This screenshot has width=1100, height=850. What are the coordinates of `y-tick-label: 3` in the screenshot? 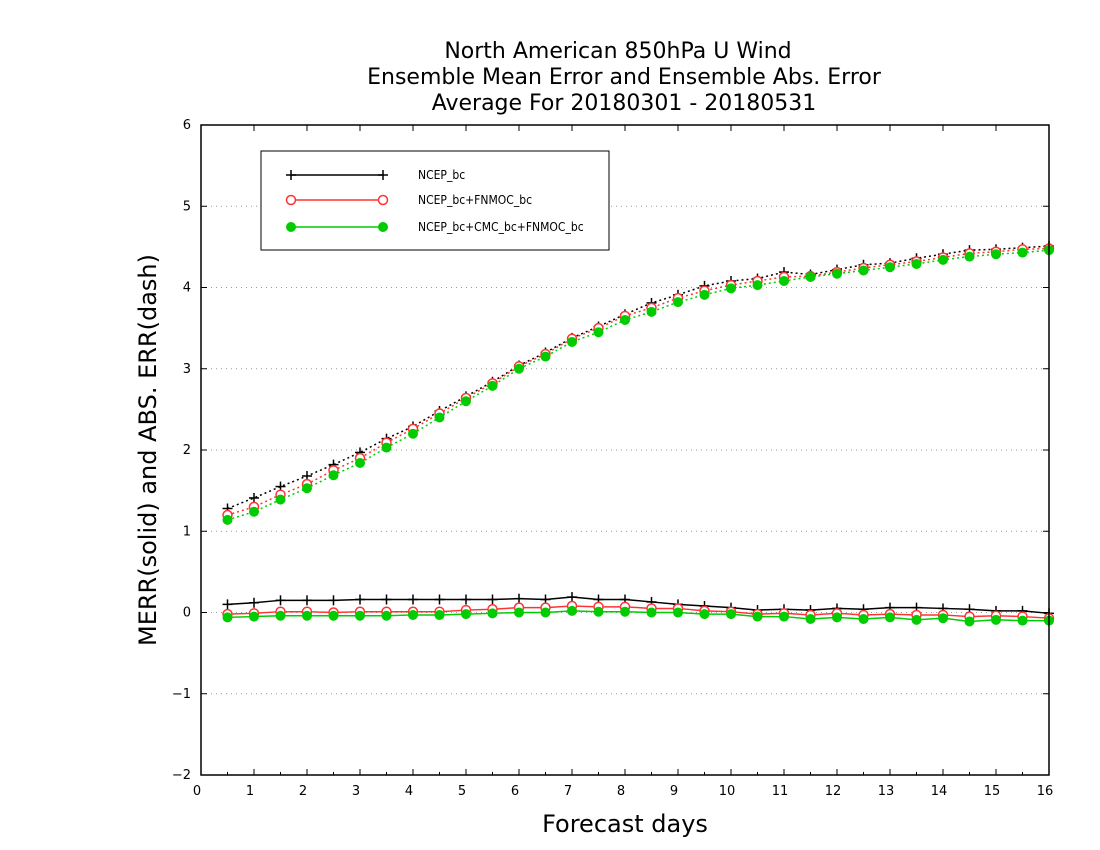 It's located at (187, 369).